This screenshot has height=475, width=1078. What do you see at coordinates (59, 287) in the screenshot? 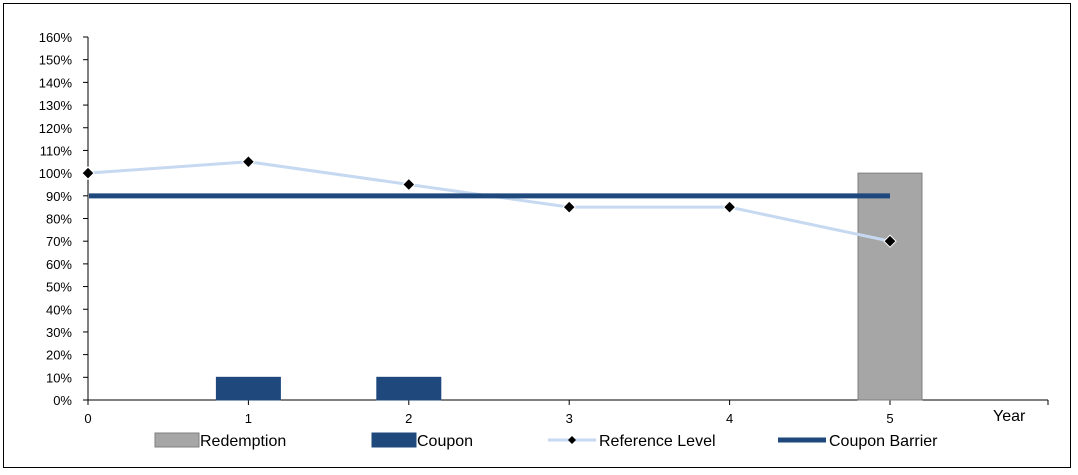
I see `y-tick-label: 50%` at bounding box center [59, 287].